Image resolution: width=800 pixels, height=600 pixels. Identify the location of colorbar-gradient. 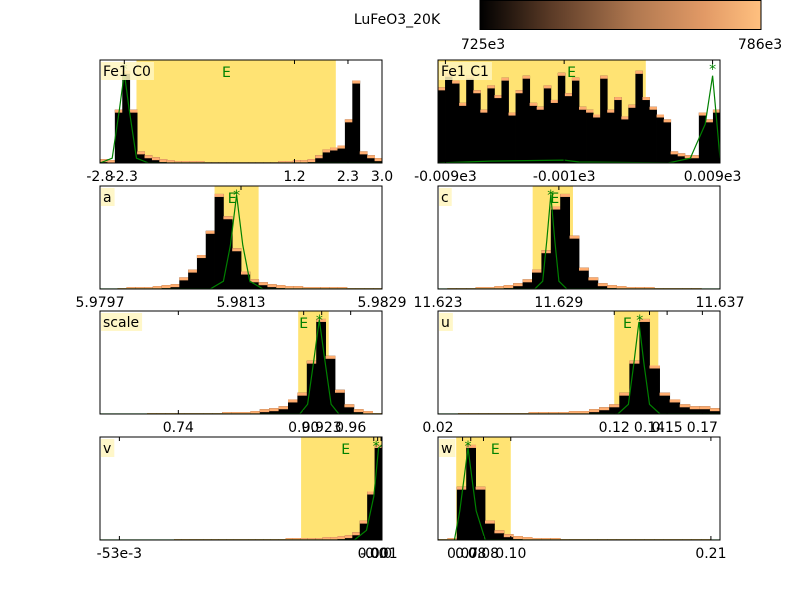
(620, 15).